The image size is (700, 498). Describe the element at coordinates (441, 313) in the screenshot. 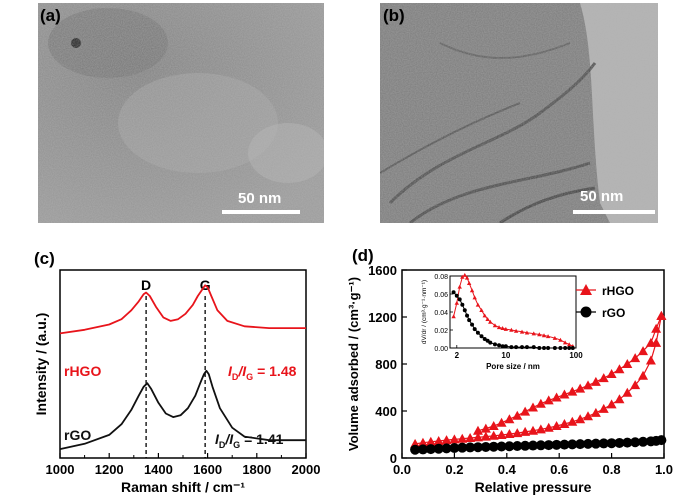

I see `inset-y-tick-label: 0.04` at that location.